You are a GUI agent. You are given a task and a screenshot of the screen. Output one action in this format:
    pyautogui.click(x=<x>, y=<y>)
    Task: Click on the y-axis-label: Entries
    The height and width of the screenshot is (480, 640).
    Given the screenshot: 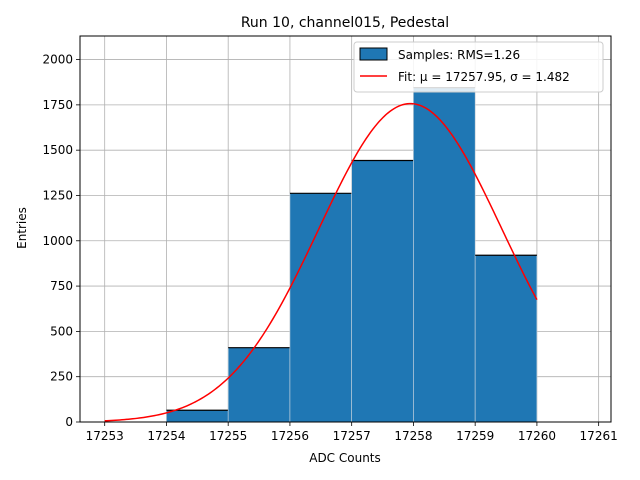 What is the action you would take?
    pyautogui.click(x=22, y=228)
    